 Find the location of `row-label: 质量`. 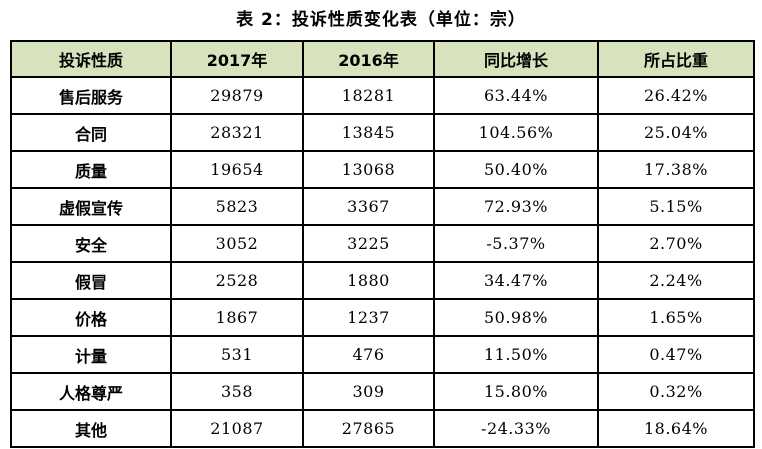

row-label: 质量 is located at coordinates (91, 169).